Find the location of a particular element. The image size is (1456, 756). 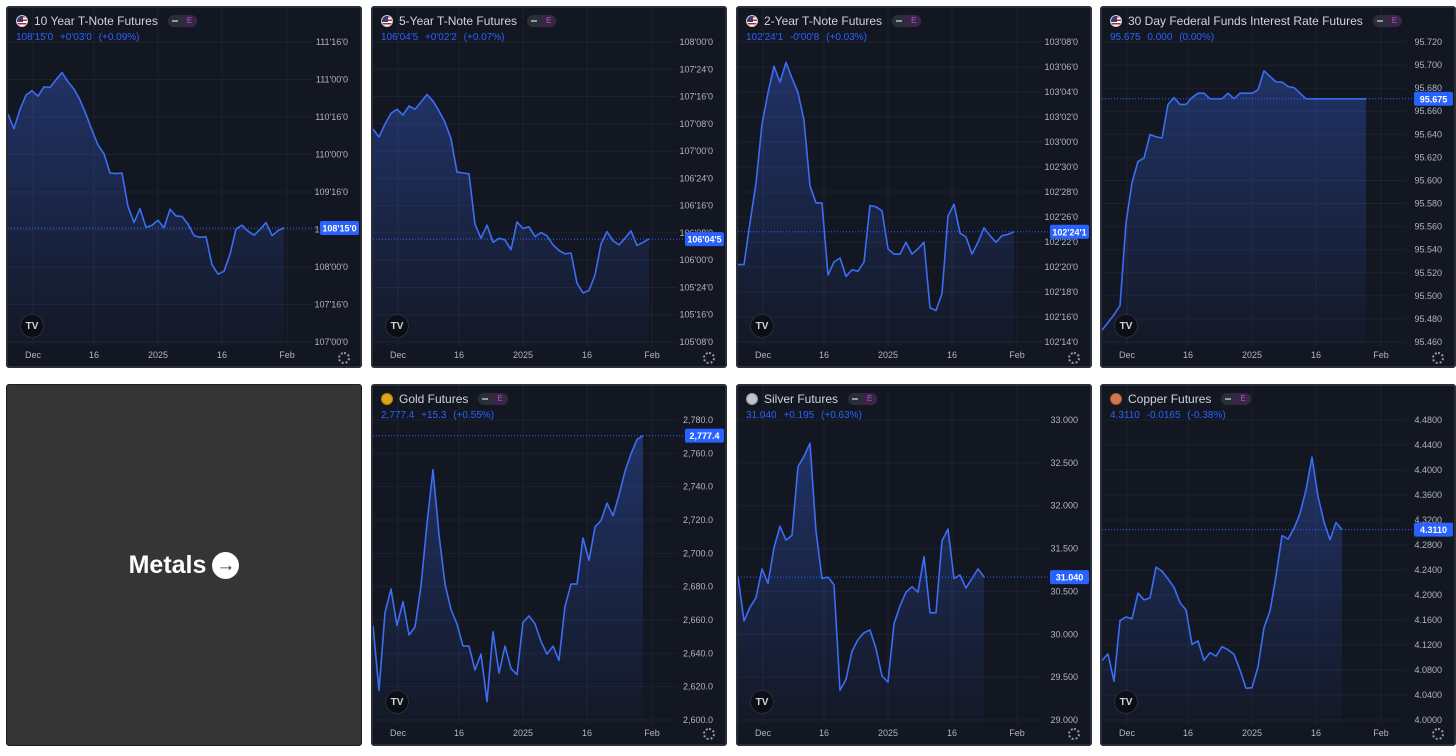

y-axis-tick-label: 32.000 is located at coordinates (1064, 506).